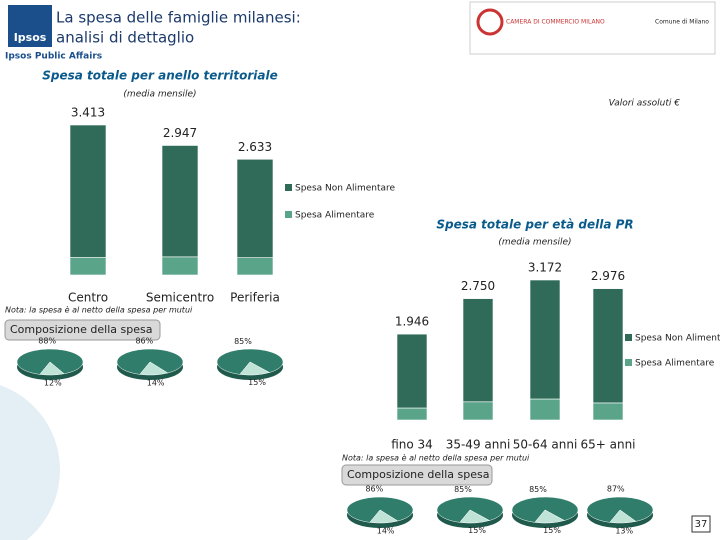 This screenshot has height=540, width=720. What do you see at coordinates (412, 445) in the screenshot?
I see `x-tick-label: fino 34` at bounding box center [412, 445].